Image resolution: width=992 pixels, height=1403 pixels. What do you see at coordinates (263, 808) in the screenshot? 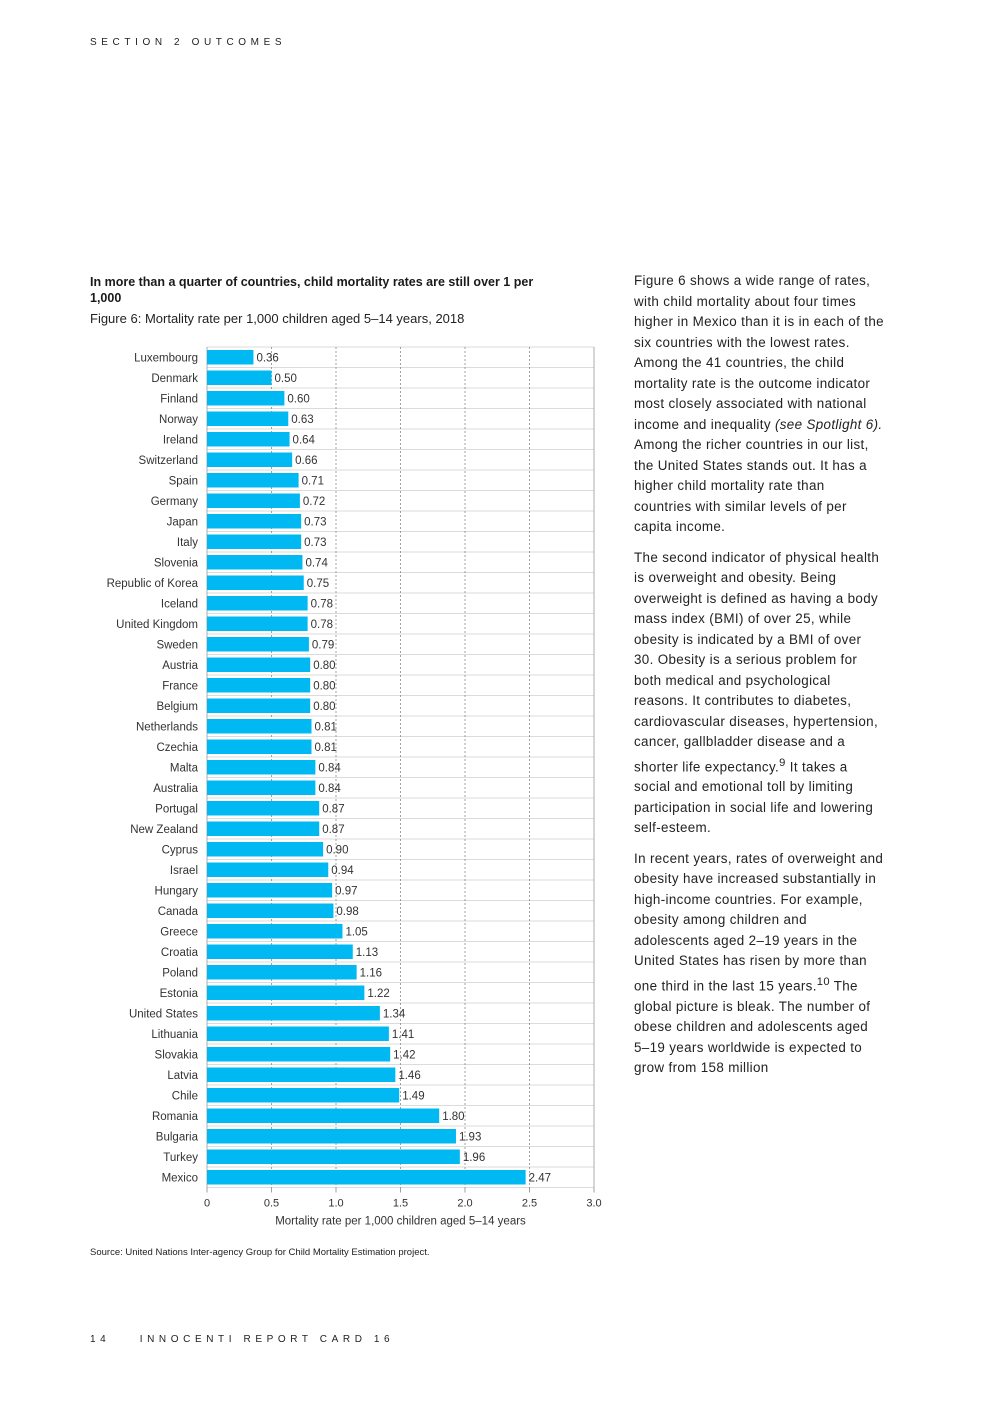
I see `bar-portugal` at bounding box center [263, 808].